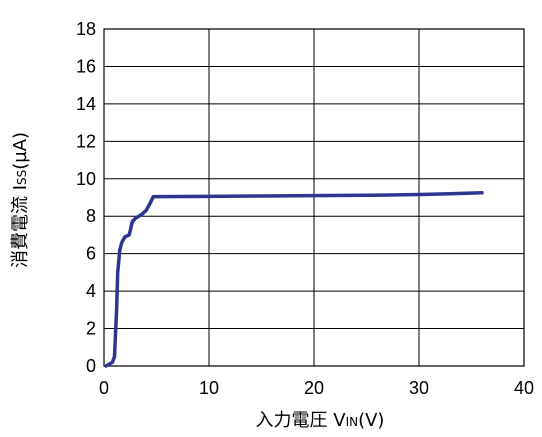 The width and height of the screenshot is (542, 437). Describe the element at coordinates (352, 422) in the screenshot. I see `x-axis-label-sub: IN` at that location.